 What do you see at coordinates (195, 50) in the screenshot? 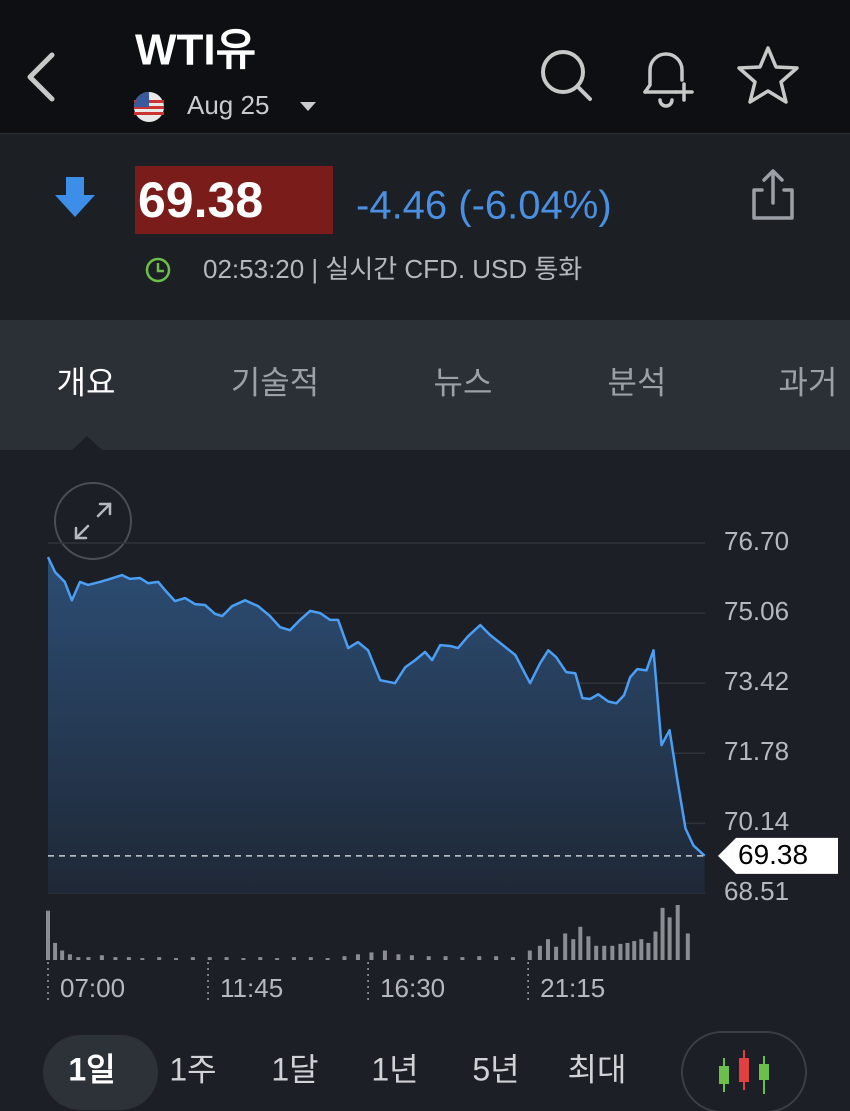
I see `title: WTI유` at bounding box center [195, 50].